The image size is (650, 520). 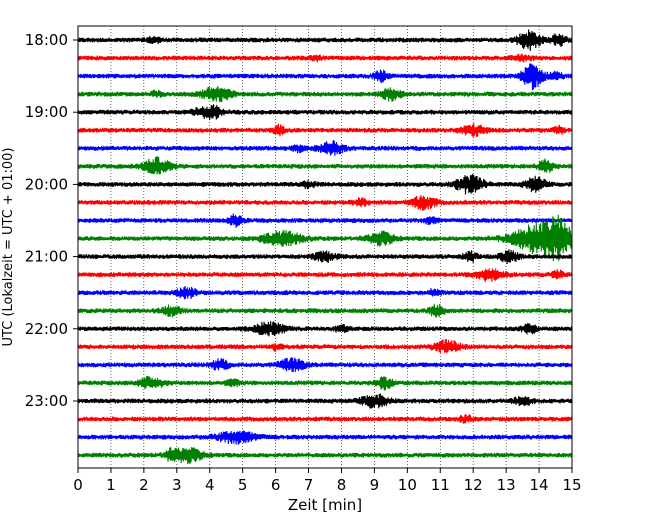 I want to click on x-tick-label: 1, so click(x=111, y=485).